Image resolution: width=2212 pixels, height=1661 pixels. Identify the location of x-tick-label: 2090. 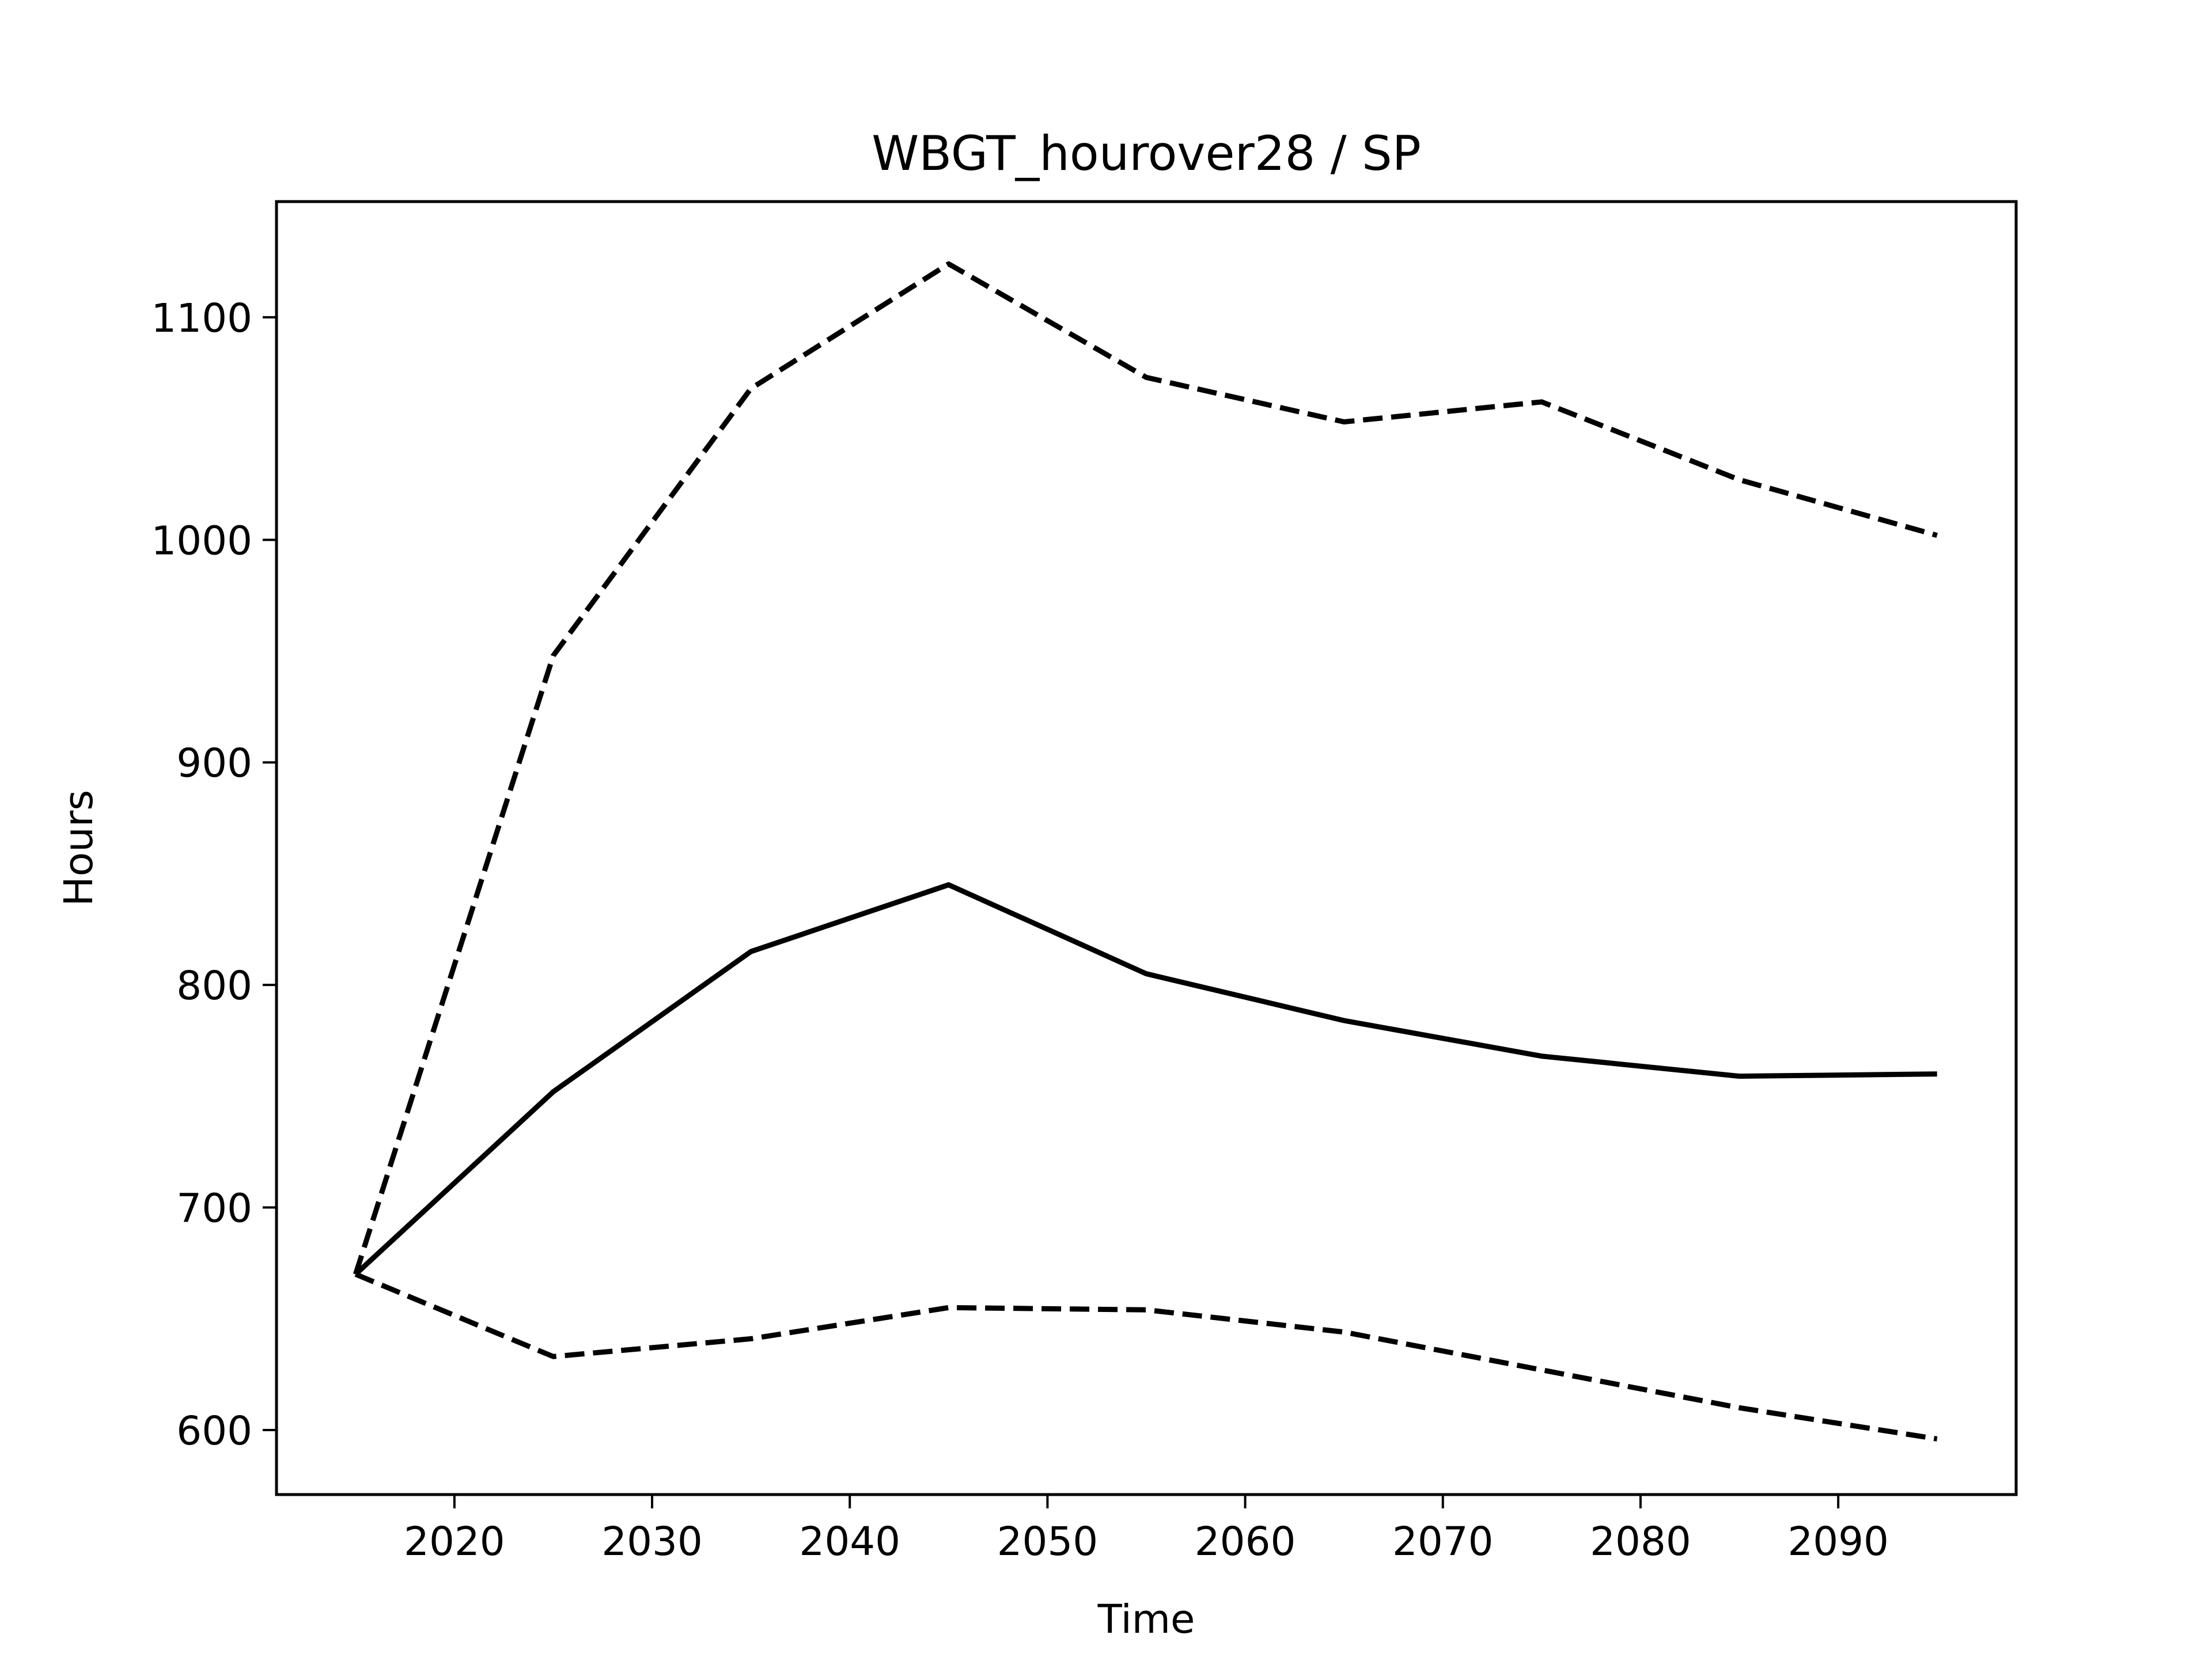
(1838, 1542).